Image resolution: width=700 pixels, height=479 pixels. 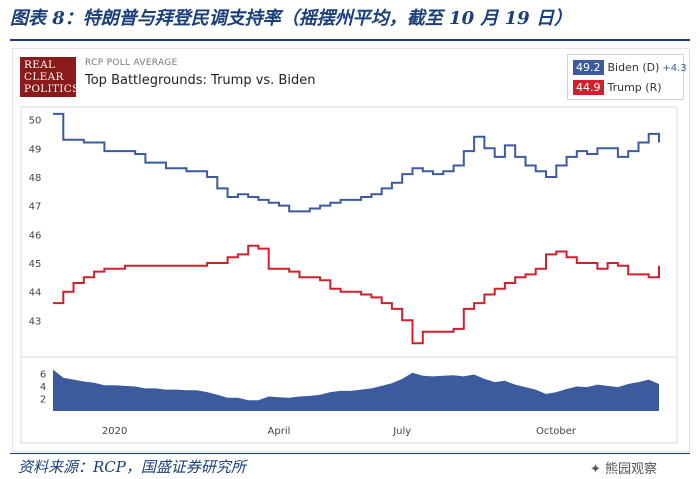 What do you see at coordinates (350, 453) in the screenshot?
I see `source-rule` at bounding box center [350, 453].